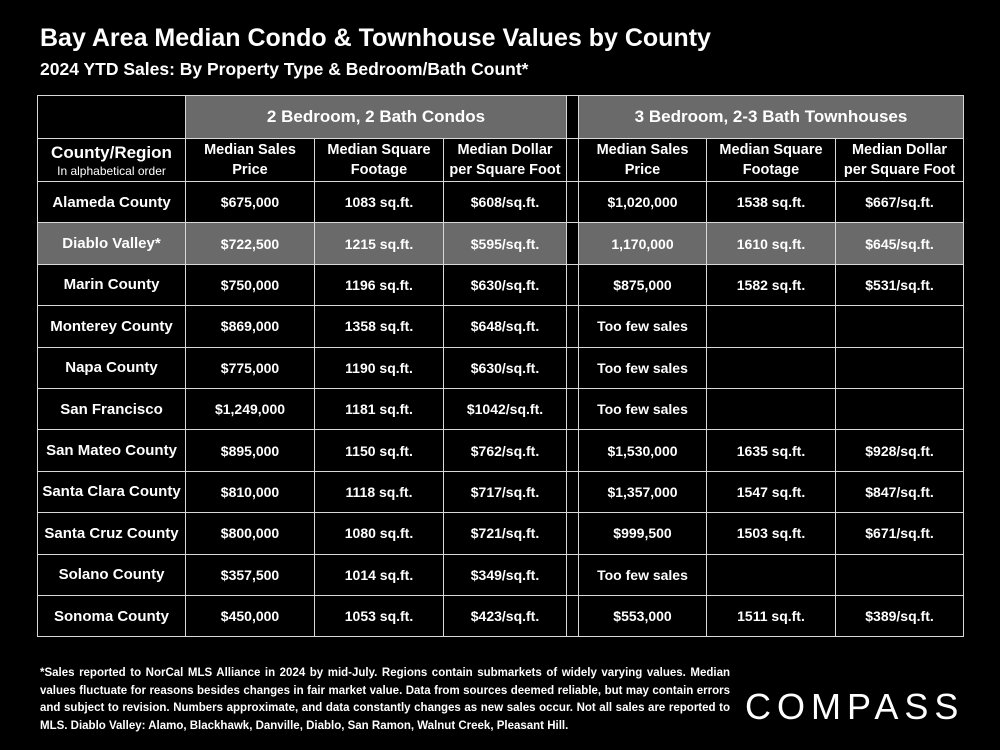 The image size is (1000, 750). What do you see at coordinates (379, 202) in the screenshot?
I see `value-cell: 1083 sq.ft.` at bounding box center [379, 202].